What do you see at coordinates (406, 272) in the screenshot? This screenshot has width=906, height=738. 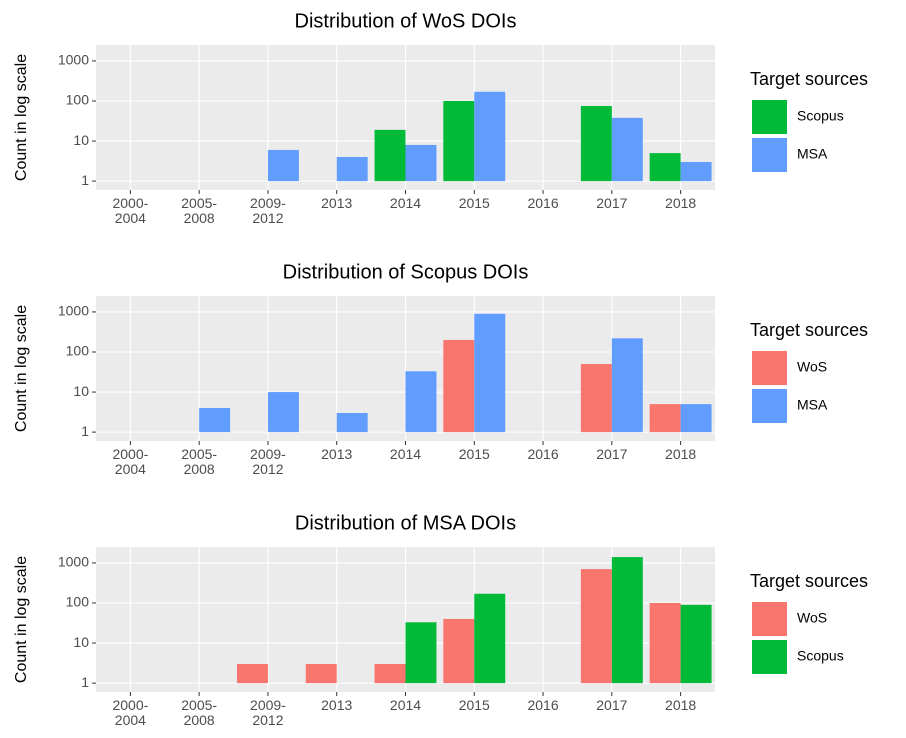 I see `chart-title: Distribution of Scopus DOIs` at bounding box center [406, 272].